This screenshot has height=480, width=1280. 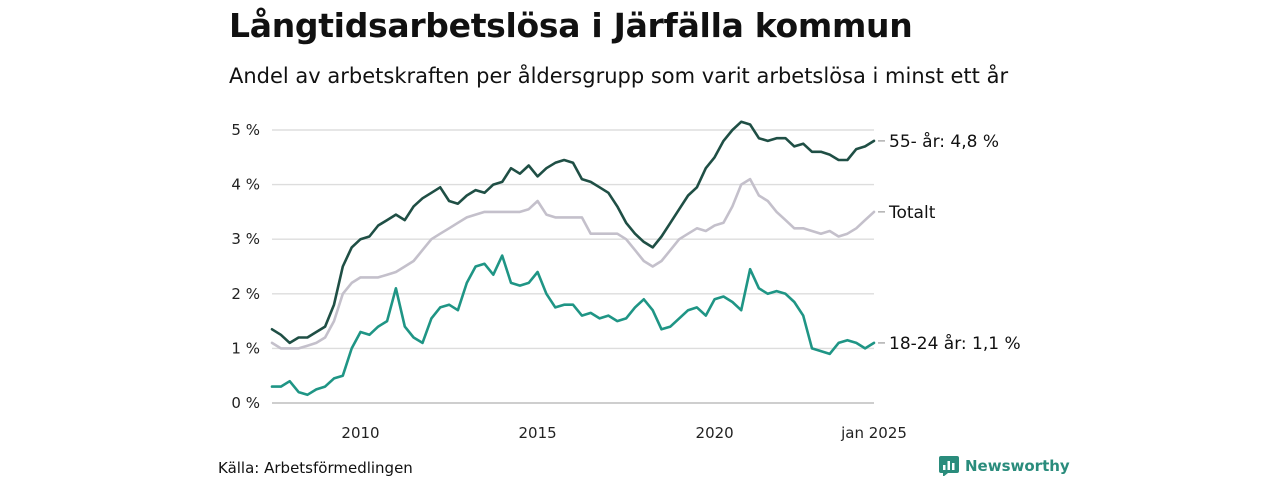 What do you see at coordinates (245, 294) in the screenshot?
I see `y-tick-label: 2 %` at bounding box center [245, 294].